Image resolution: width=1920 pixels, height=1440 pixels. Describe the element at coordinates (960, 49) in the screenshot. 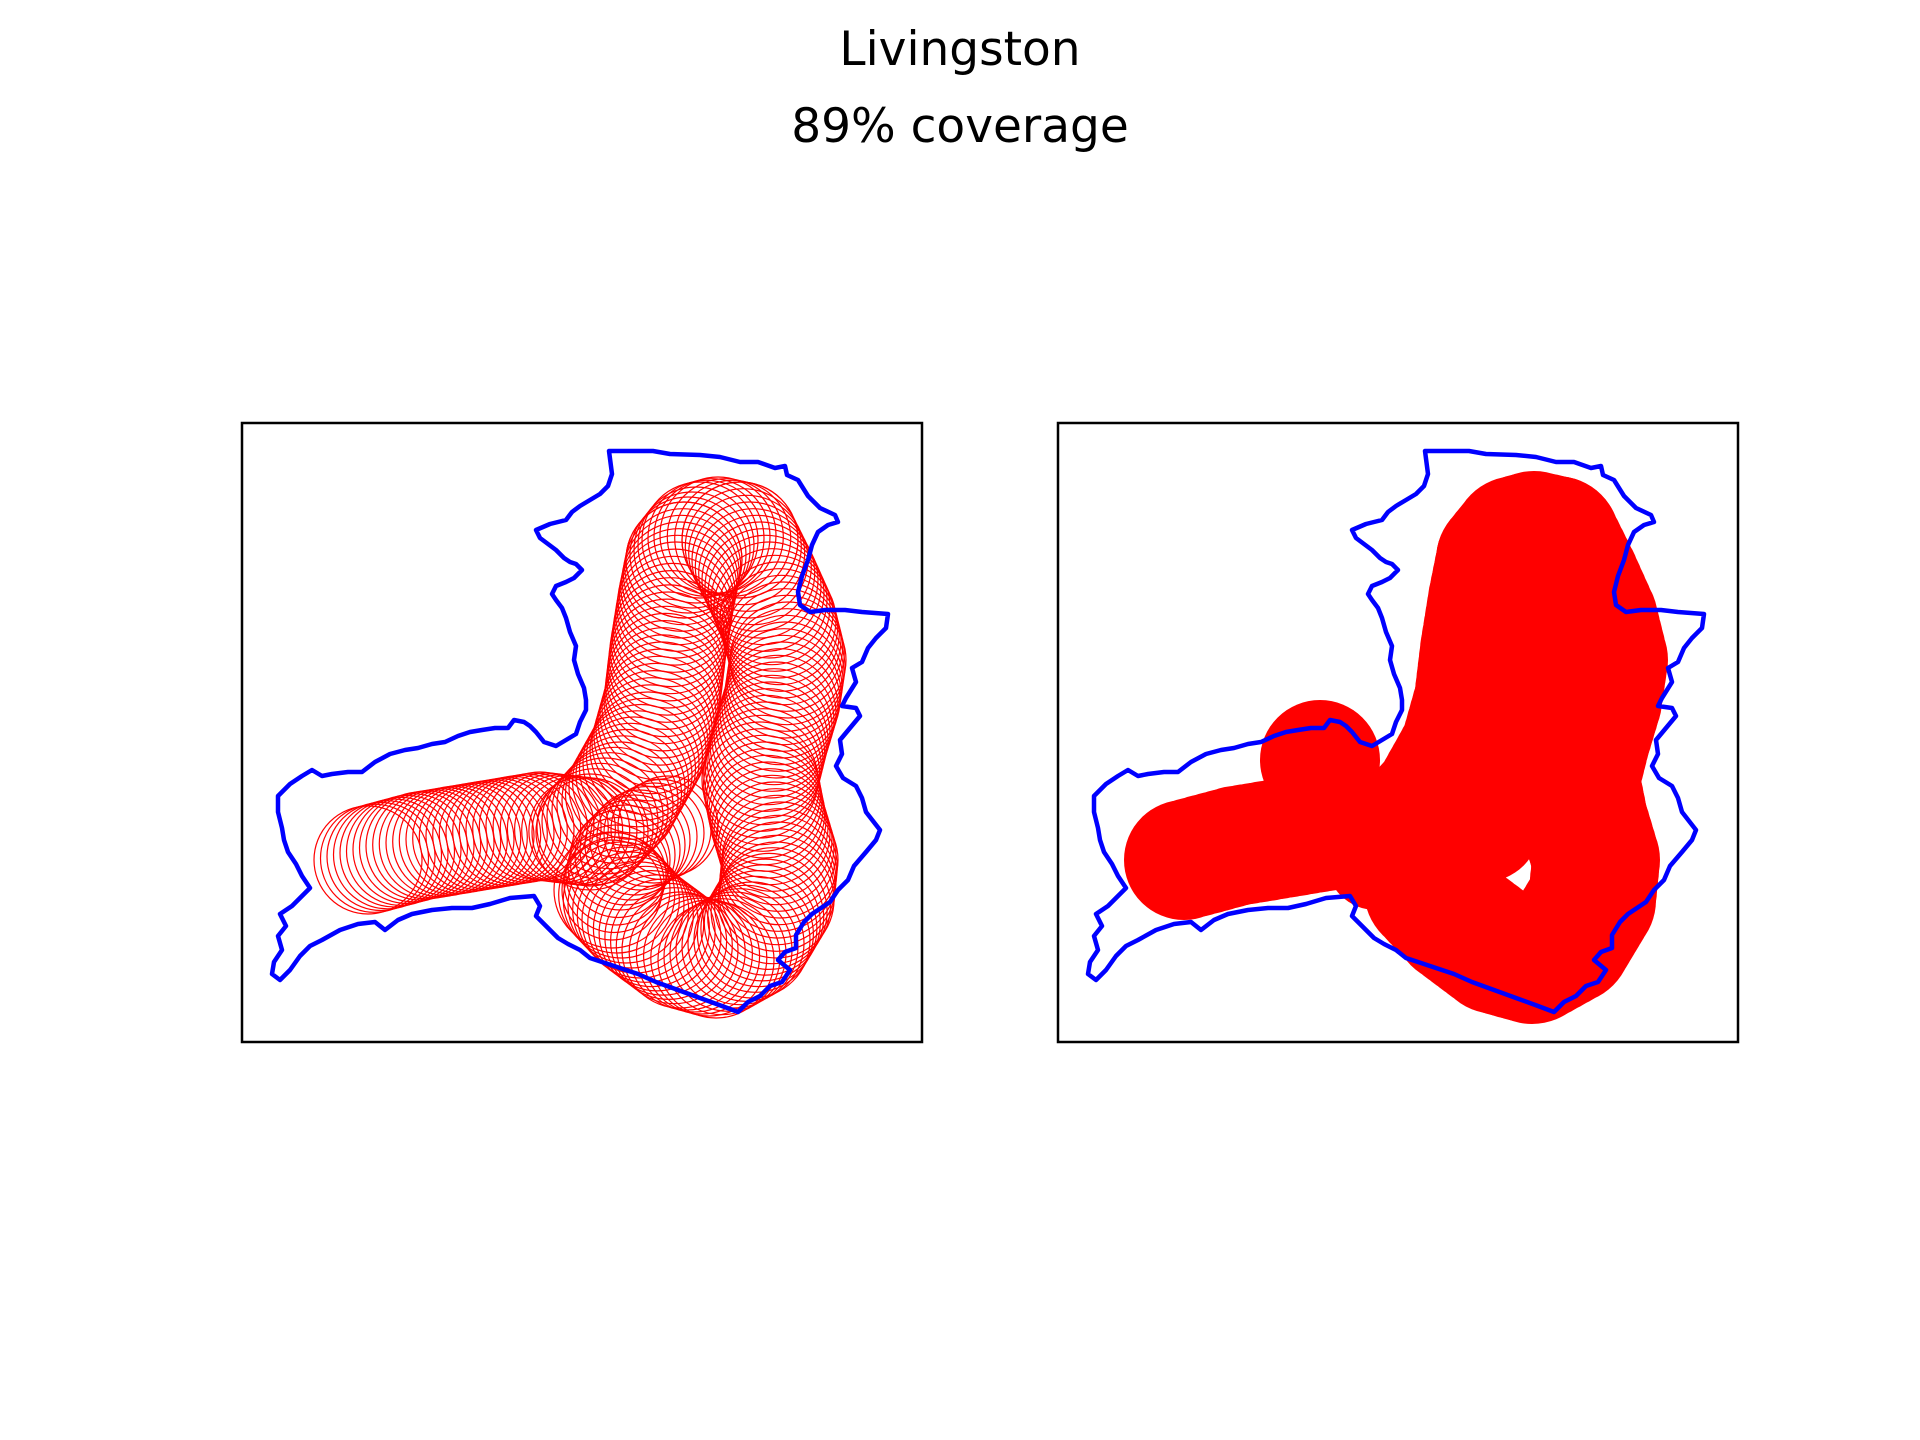

I see `figure-title: Livingston` at that location.